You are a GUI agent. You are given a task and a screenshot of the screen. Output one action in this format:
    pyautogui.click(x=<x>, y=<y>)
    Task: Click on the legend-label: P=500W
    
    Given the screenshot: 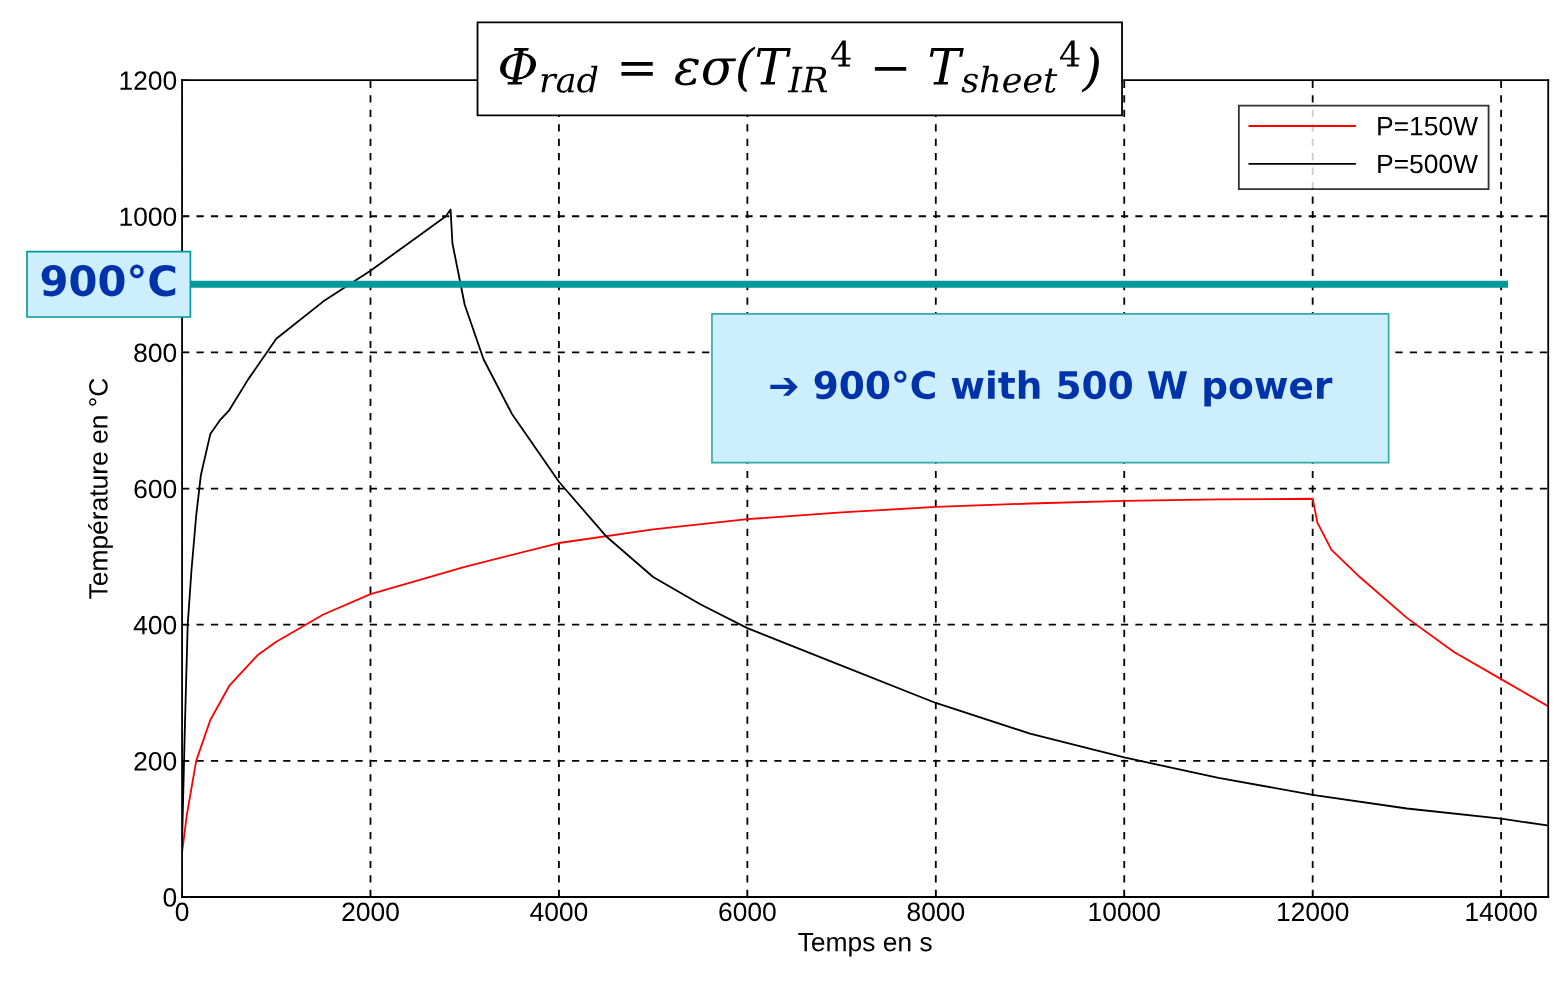 What is the action you would take?
    pyautogui.click(x=1428, y=164)
    